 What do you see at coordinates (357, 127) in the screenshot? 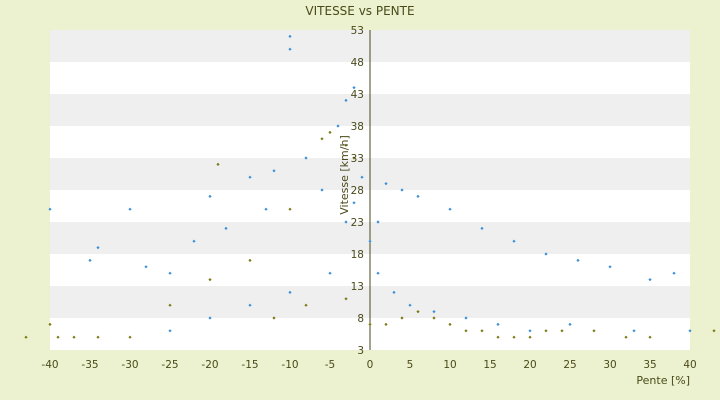
I see `y-tick-label: 38` at bounding box center [357, 127].